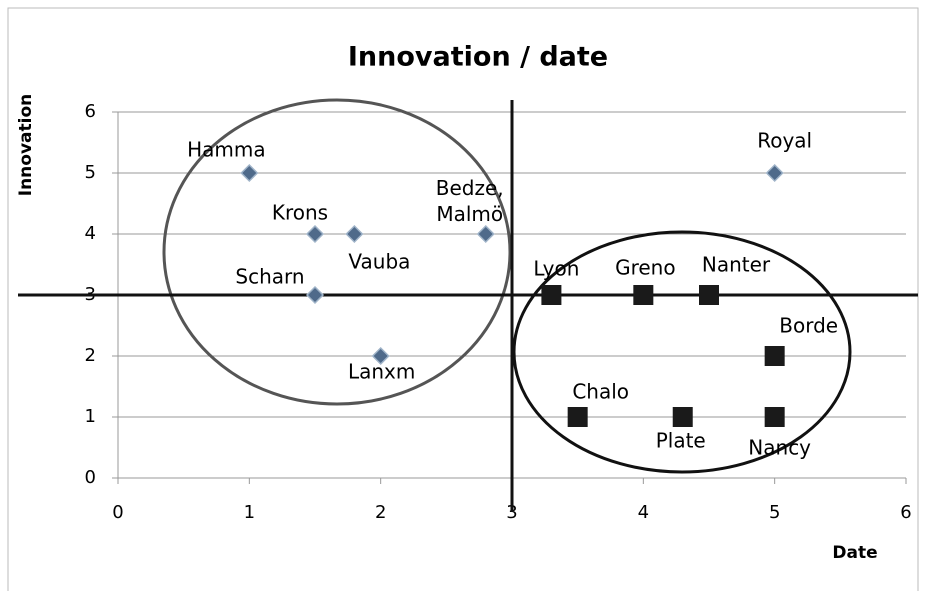 The image size is (927, 595). What do you see at coordinates (90, 111) in the screenshot?
I see `y-tick-label: 6` at bounding box center [90, 111].